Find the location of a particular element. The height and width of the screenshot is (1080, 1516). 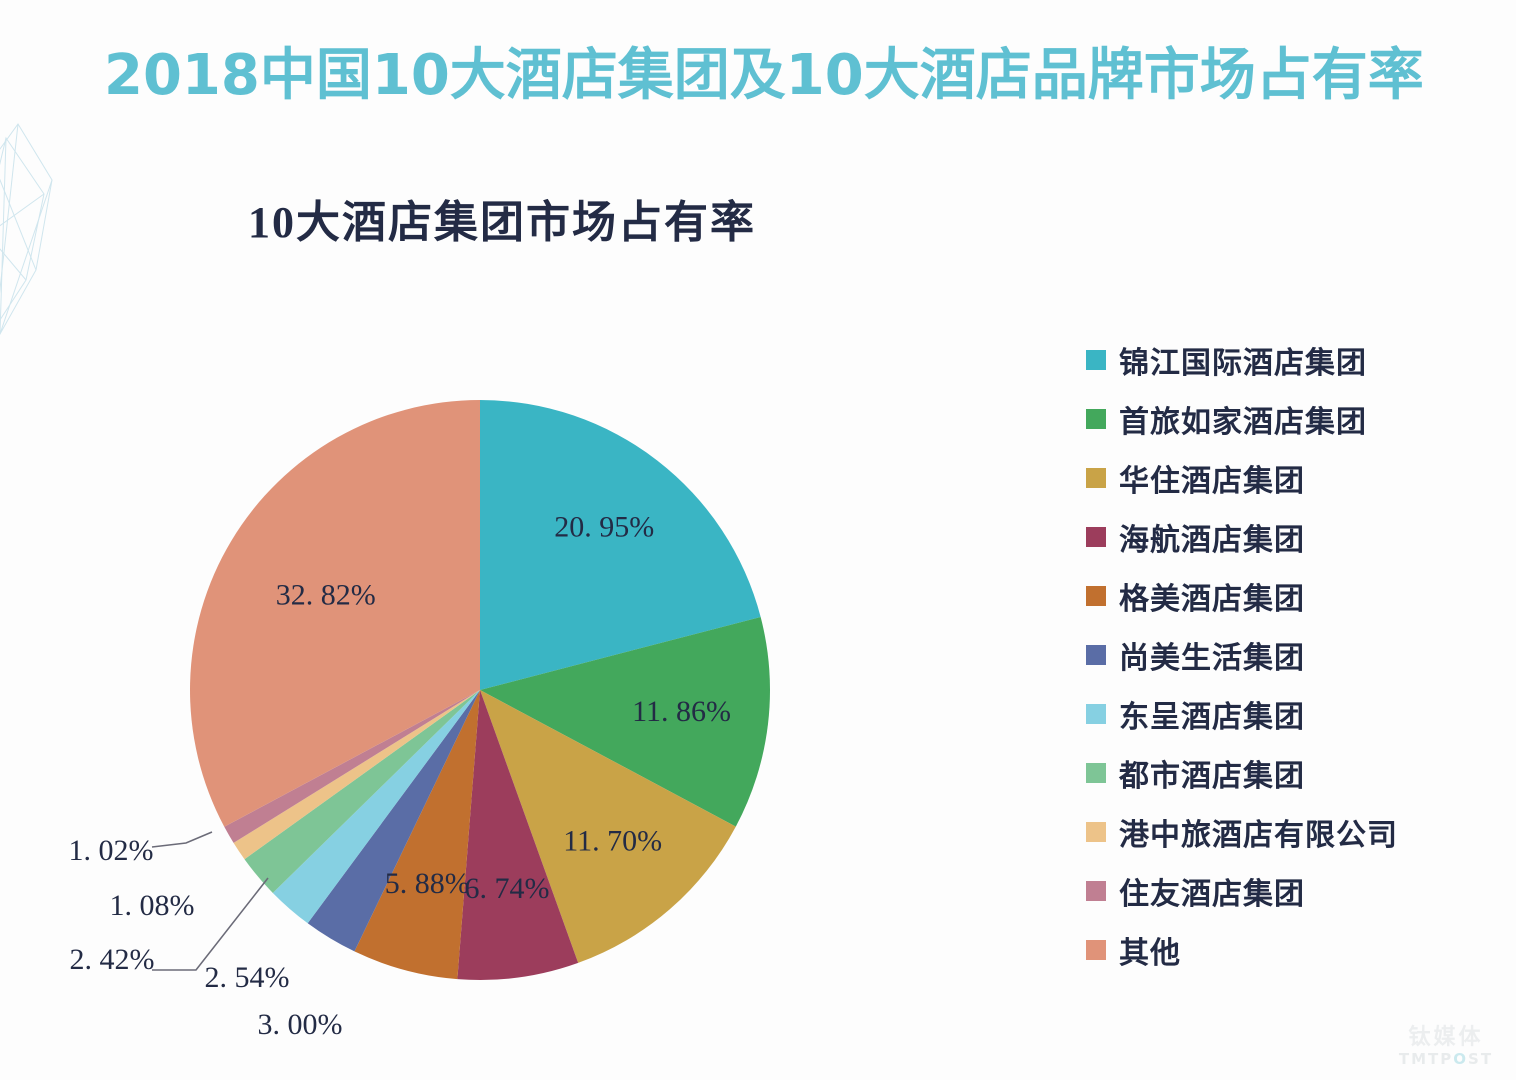

legend-item-label: 首旅如家酒店集团 is located at coordinates (1243, 422).